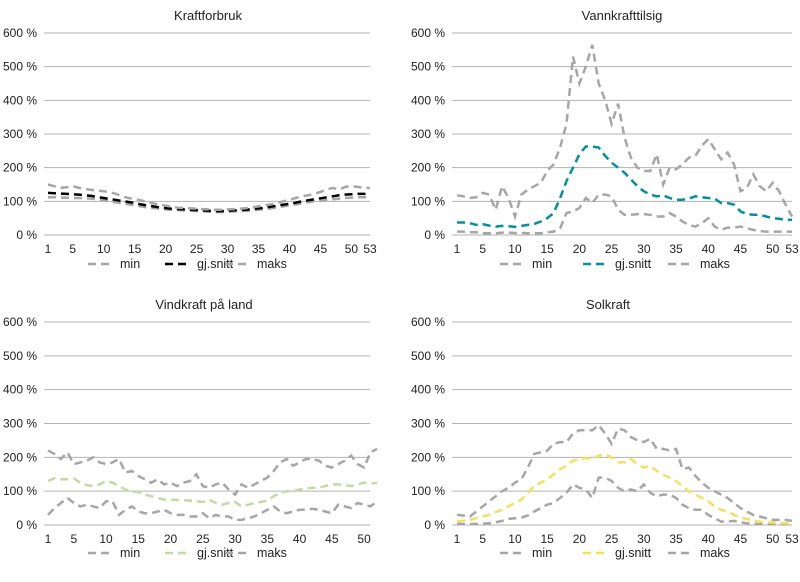  What do you see at coordinates (608, 304) in the screenshot?
I see `chart-title: Solkraft` at bounding box center [608, 304].